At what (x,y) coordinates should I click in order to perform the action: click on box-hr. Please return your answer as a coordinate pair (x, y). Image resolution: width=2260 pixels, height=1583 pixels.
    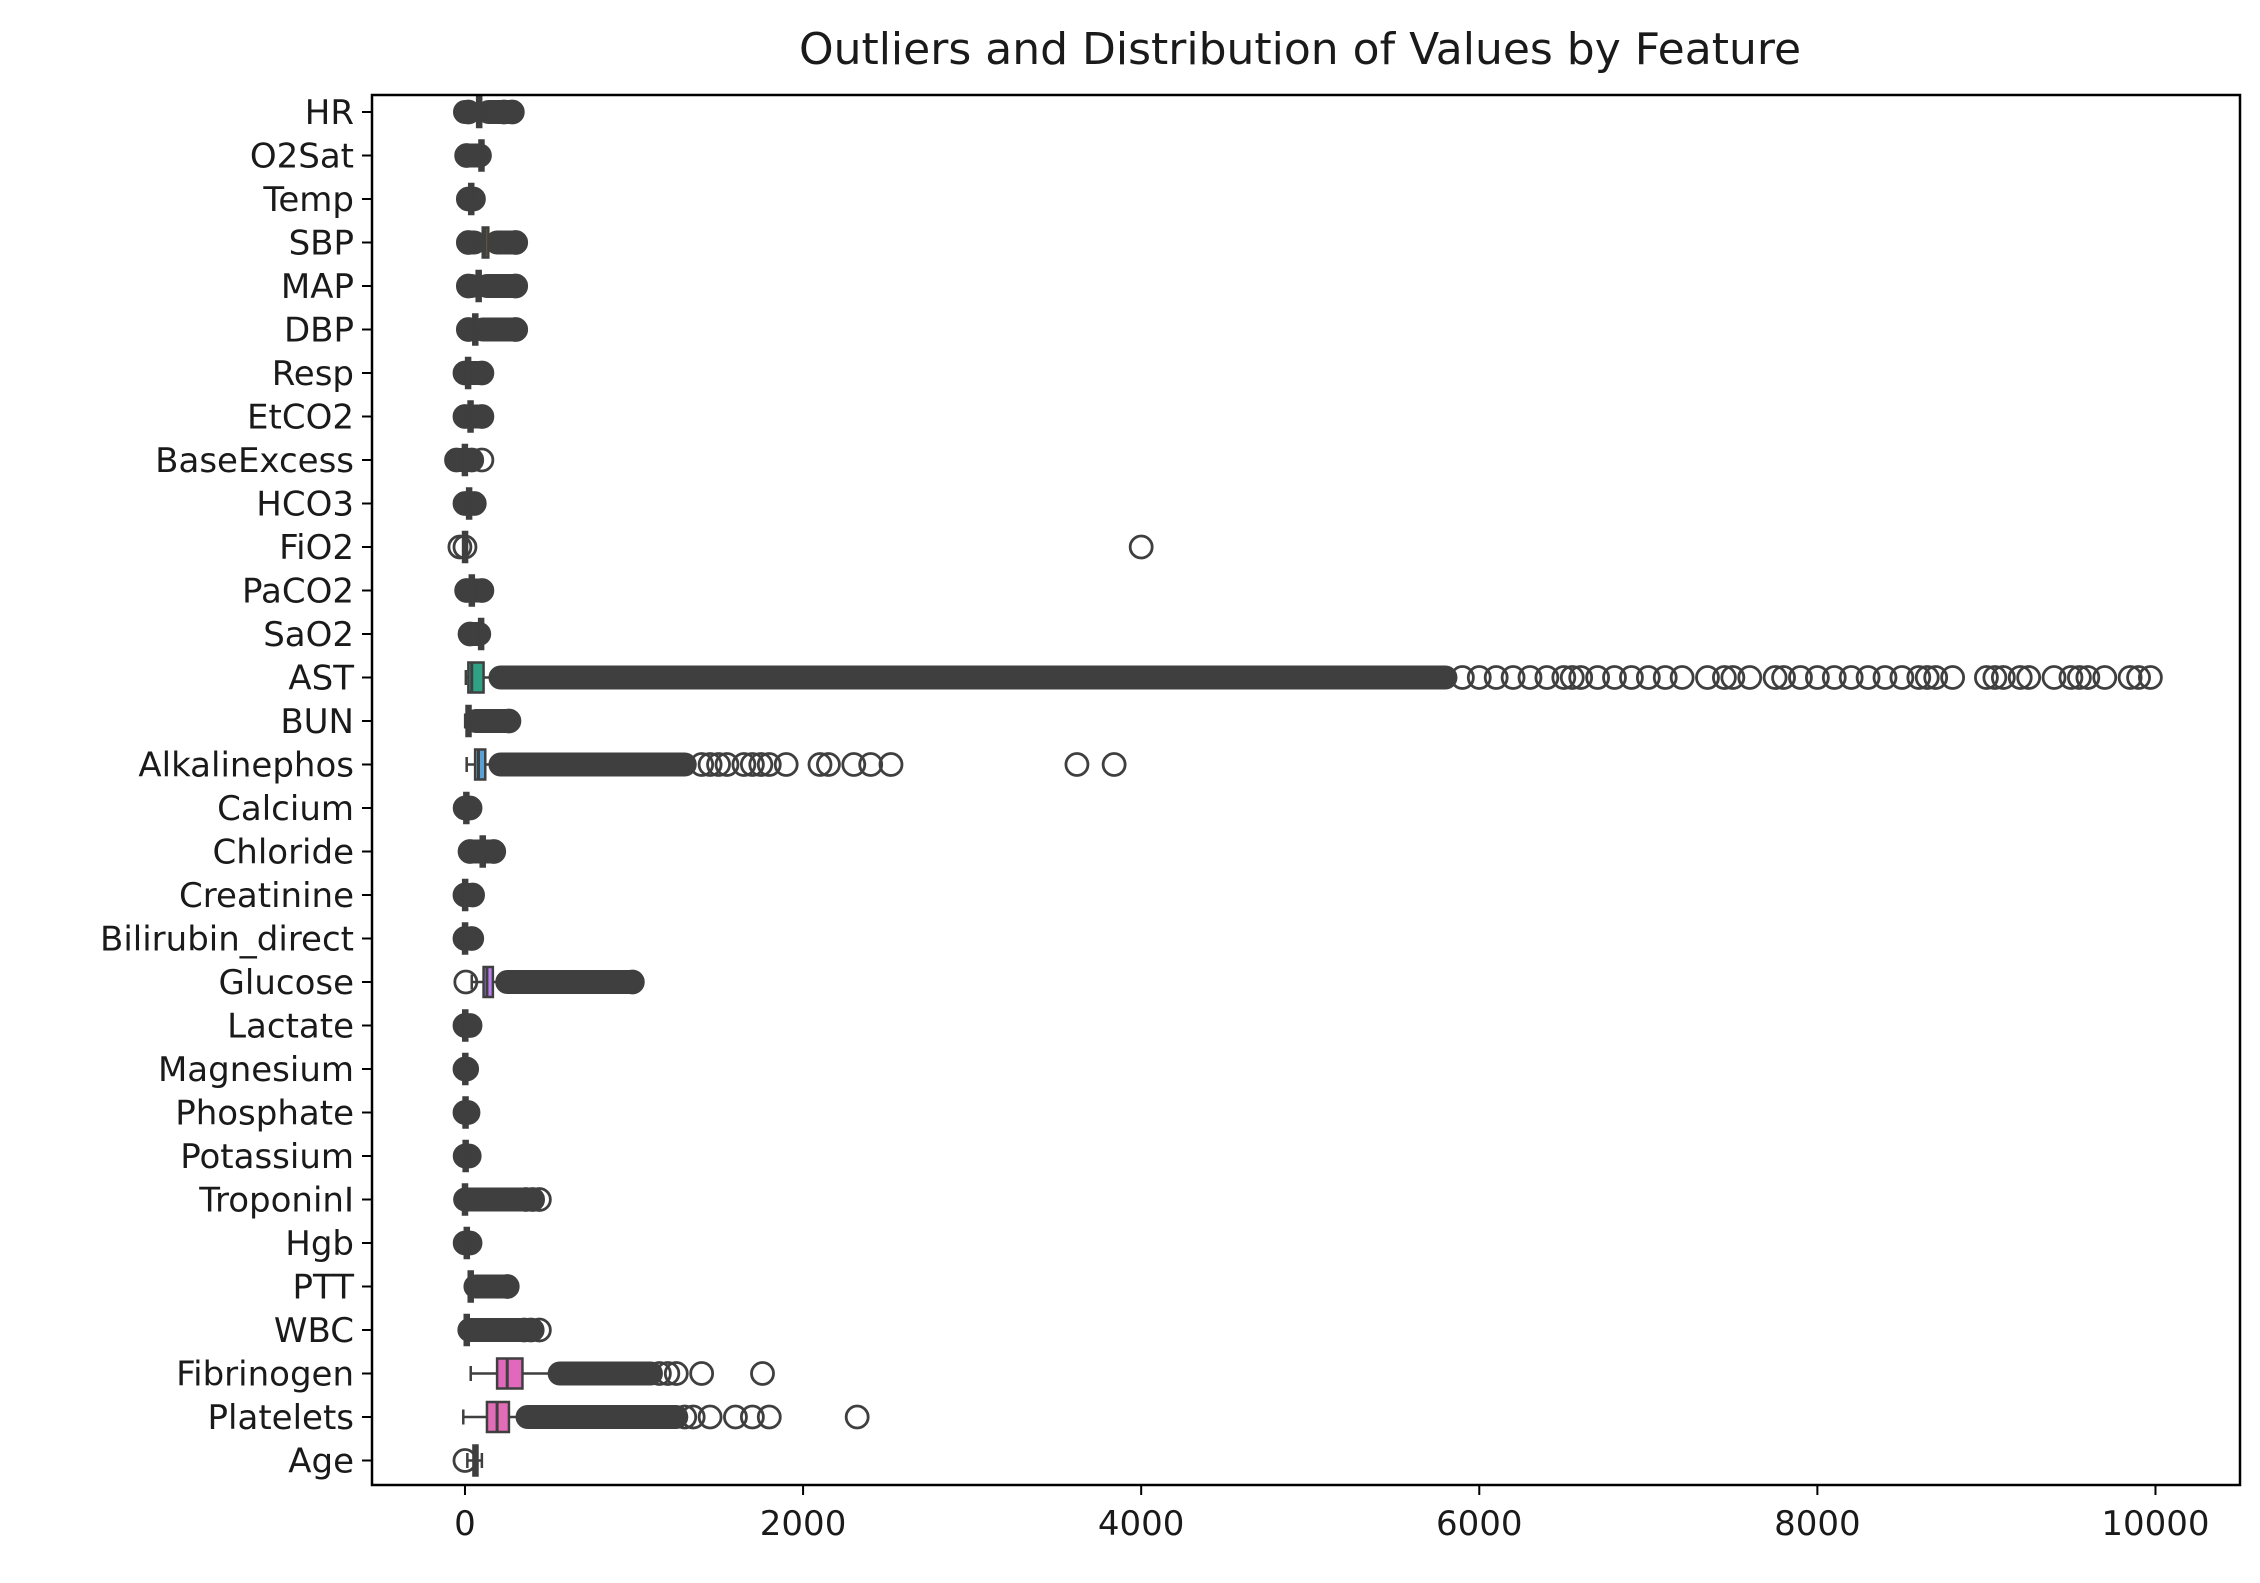
    Looking at the image, I should click on (488, 112).